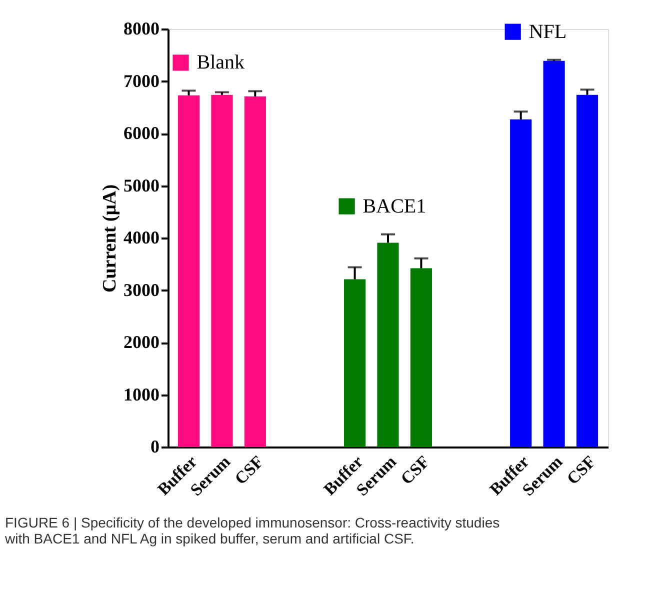 This screenshot has height=615, width=654. I want to click on caption: FIGURE 6 | Specificity of the developed immunosensor: Cross-reactivity studies with BACE1 and NFL Ag in spiked buffer, serum and artificial CSF., so click(252, 530).